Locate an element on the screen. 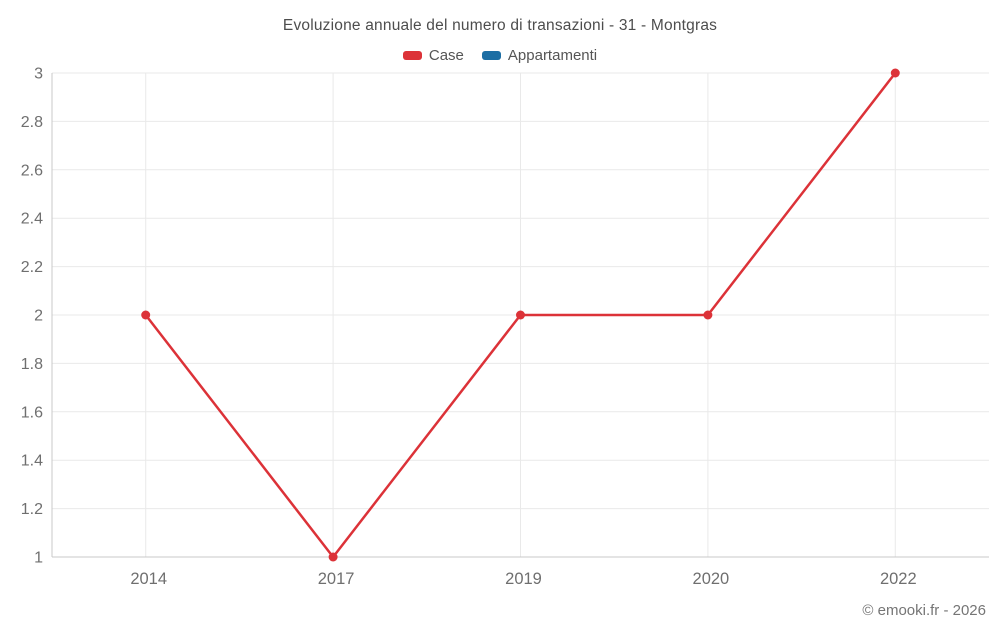  y-tick-label: 2.8 is located at coordinates (32, 122).